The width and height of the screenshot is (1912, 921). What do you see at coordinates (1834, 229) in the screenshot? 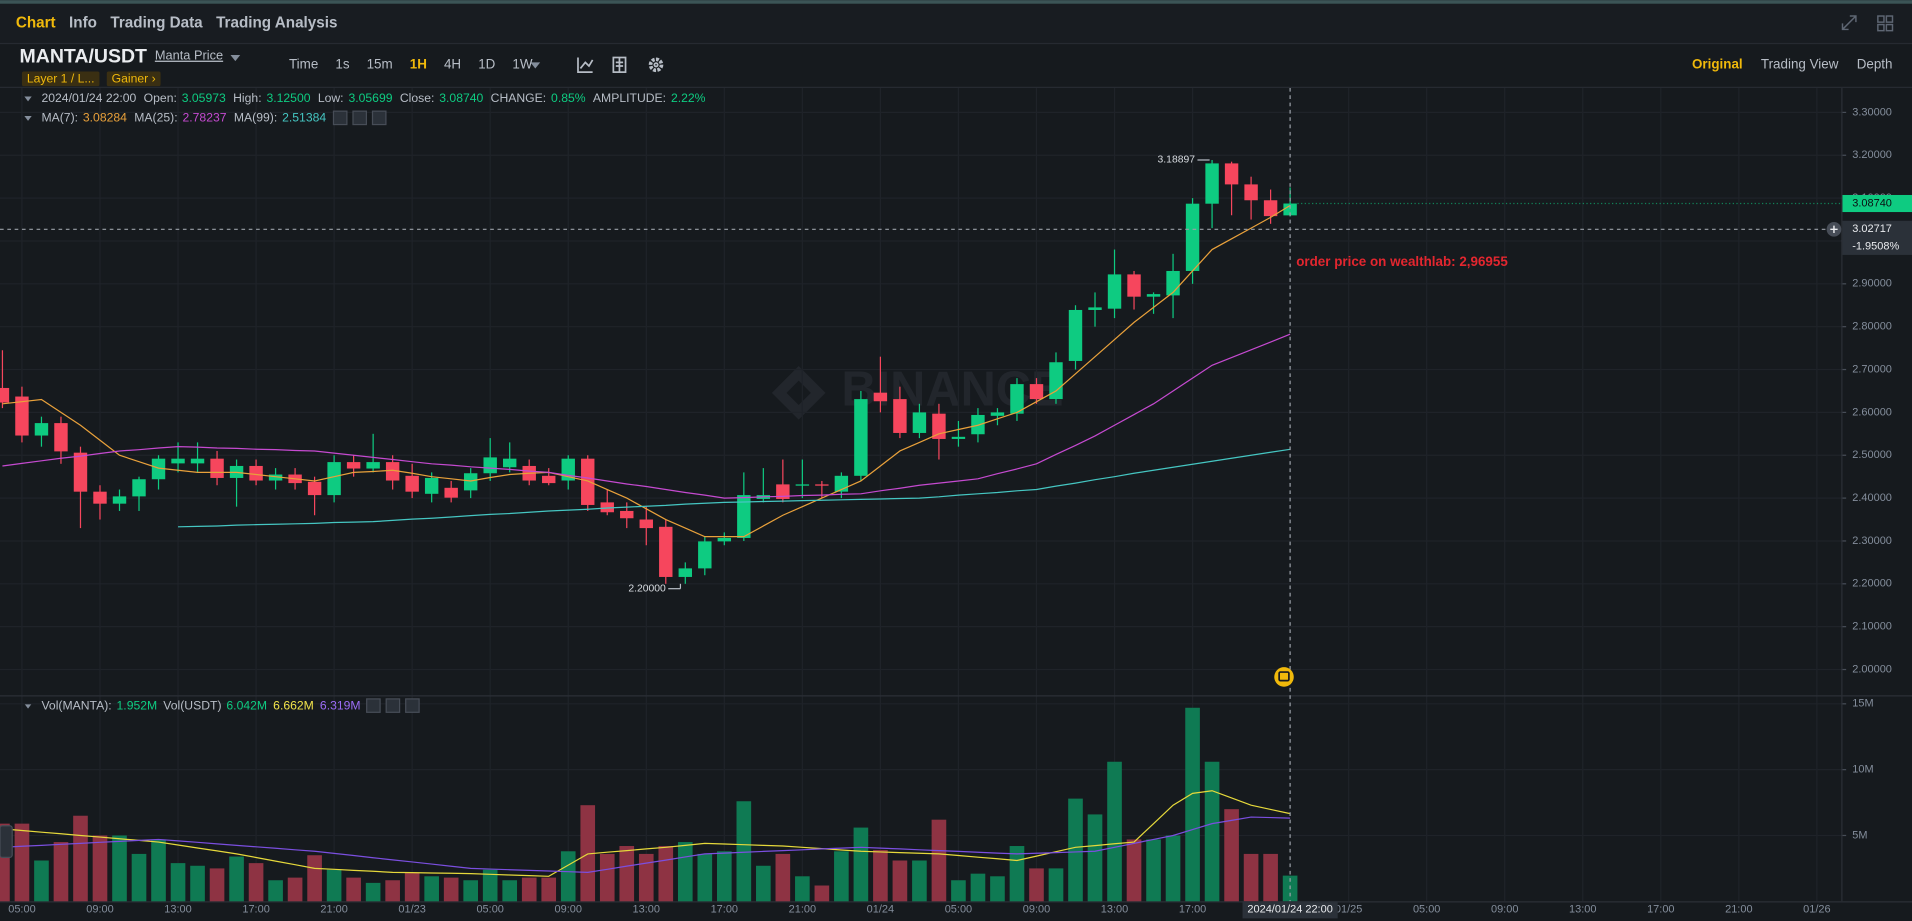
I see `add-alert-plus` at bounding box center [1834, 229].